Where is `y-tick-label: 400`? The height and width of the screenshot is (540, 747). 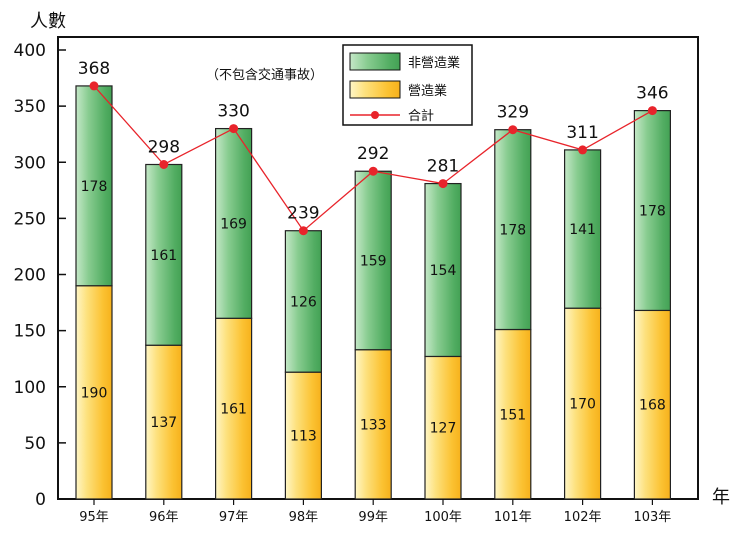
y-tick-label: 400 is located at coordinates (30, 51).